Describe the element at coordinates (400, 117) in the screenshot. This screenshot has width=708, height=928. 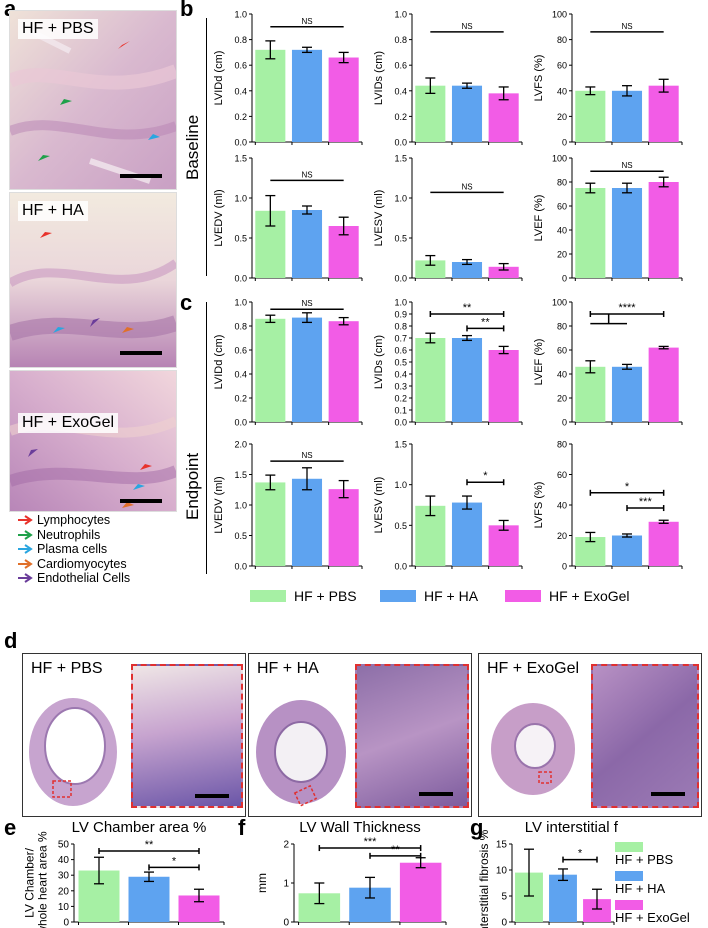
I see `y-tick-label: 0.2` at that location.